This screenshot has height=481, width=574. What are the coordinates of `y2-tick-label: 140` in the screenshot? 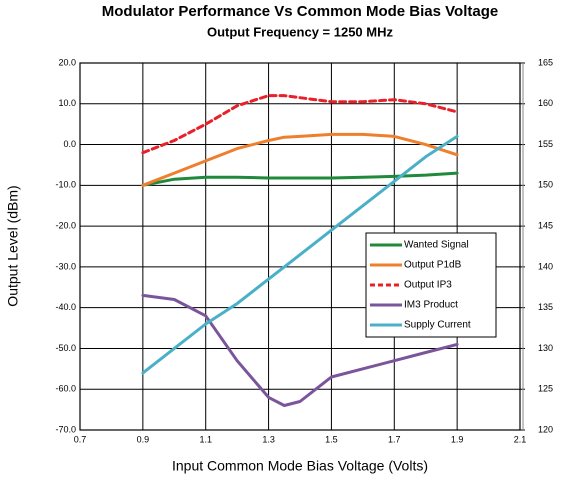 It's located at (545, 266).